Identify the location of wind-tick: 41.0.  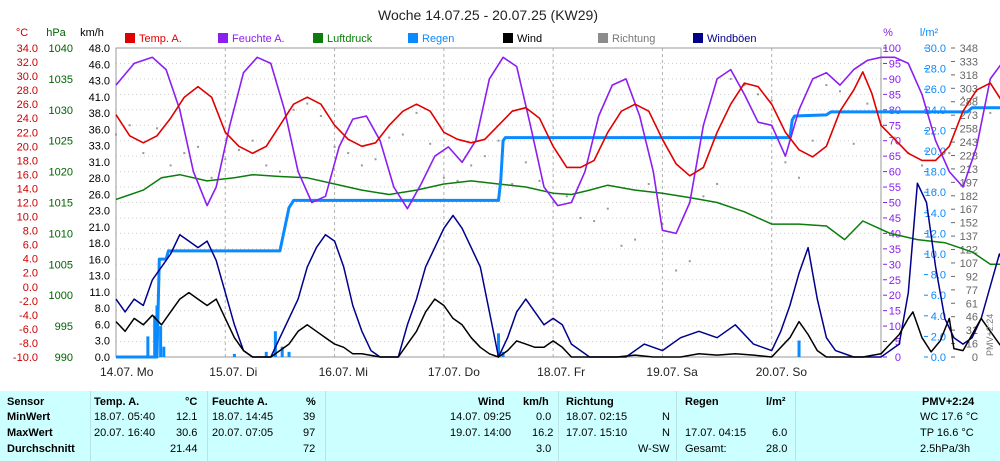
(99, 98).